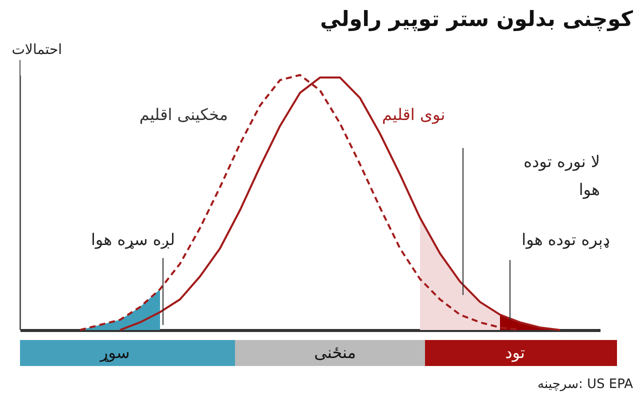 The image size is (640, 397). What do you see at coordinates (37, 50) in the screenshot?
I see `y-axis-title: احتمالات` at bounding box center [37, 50].